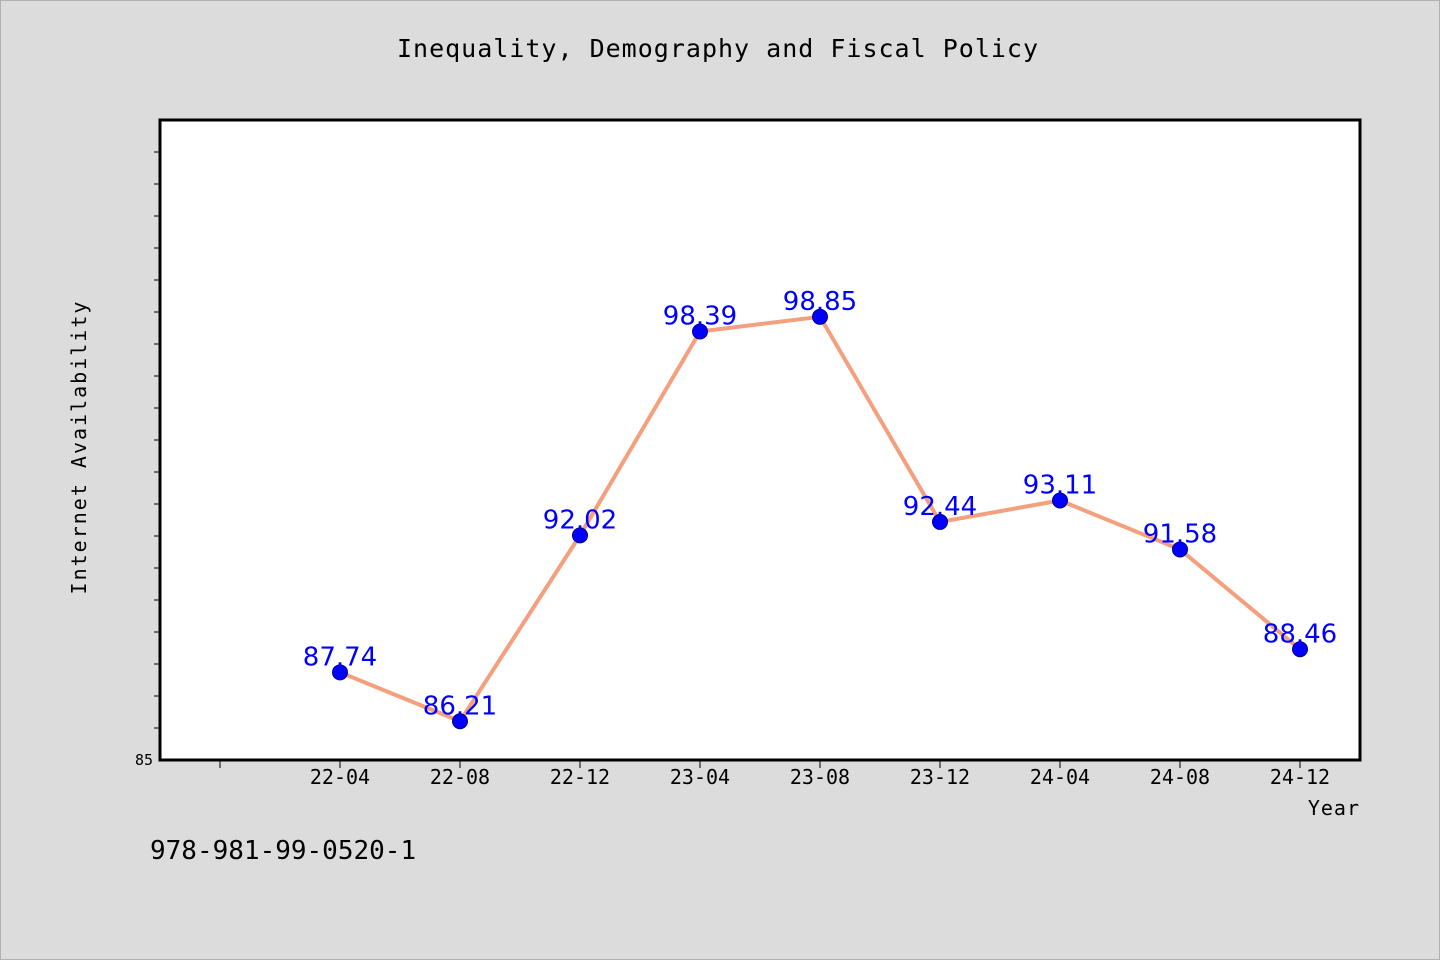  What do you see at coordinates (580, 520) in the screenshot?
I see `data-label: 92.02` at bounding box center [580, 520].